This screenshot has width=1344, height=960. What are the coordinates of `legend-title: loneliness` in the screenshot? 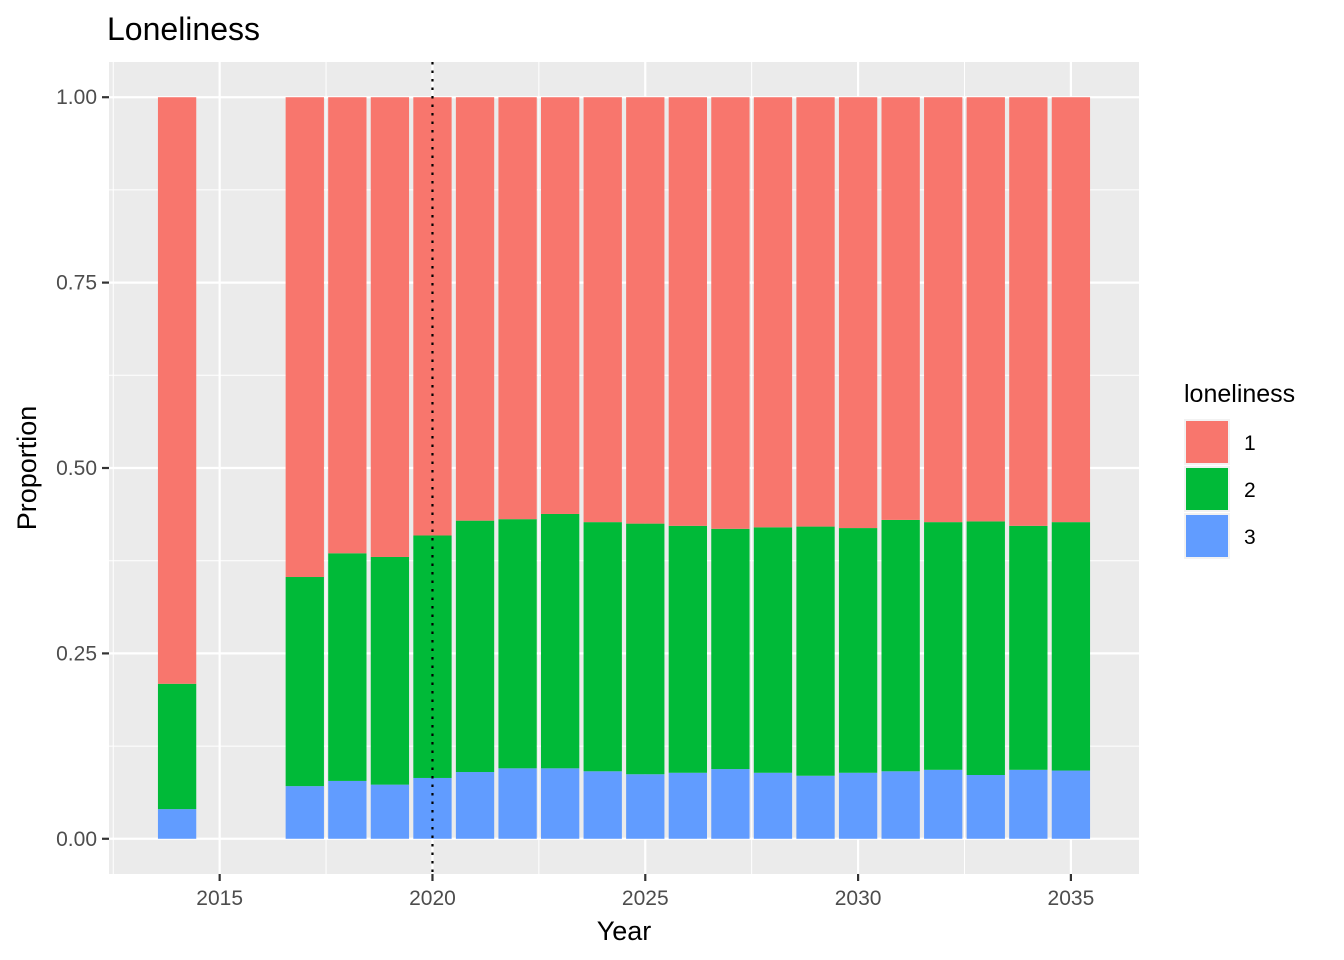 It's located at (1239, 394).